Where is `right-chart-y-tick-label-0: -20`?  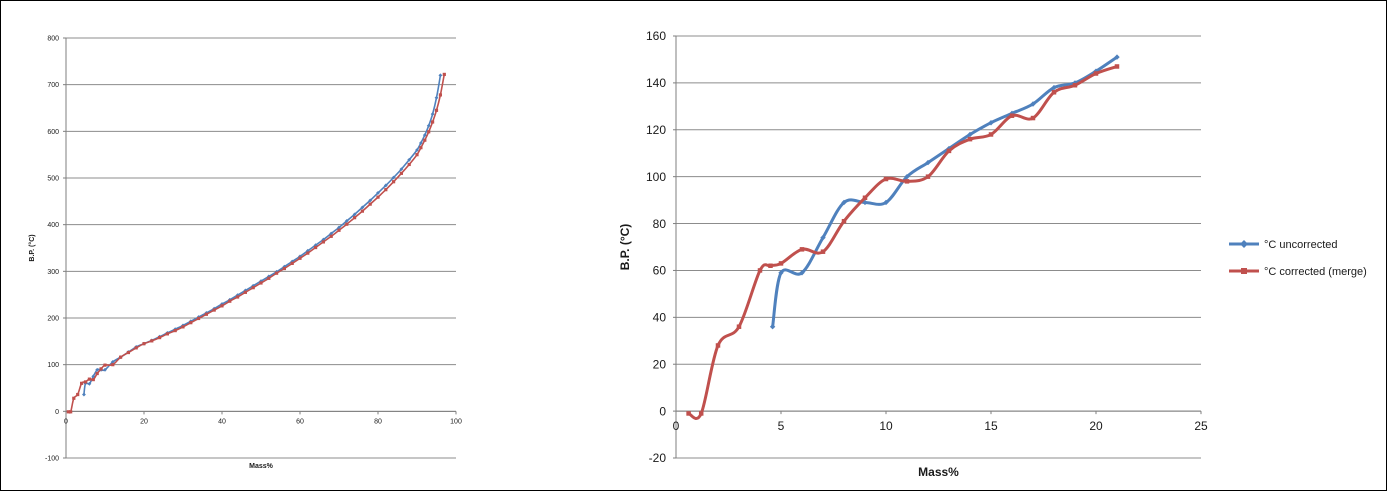
right-chart-y-tick-label-0: -20 is located at coordinates (658, 458).